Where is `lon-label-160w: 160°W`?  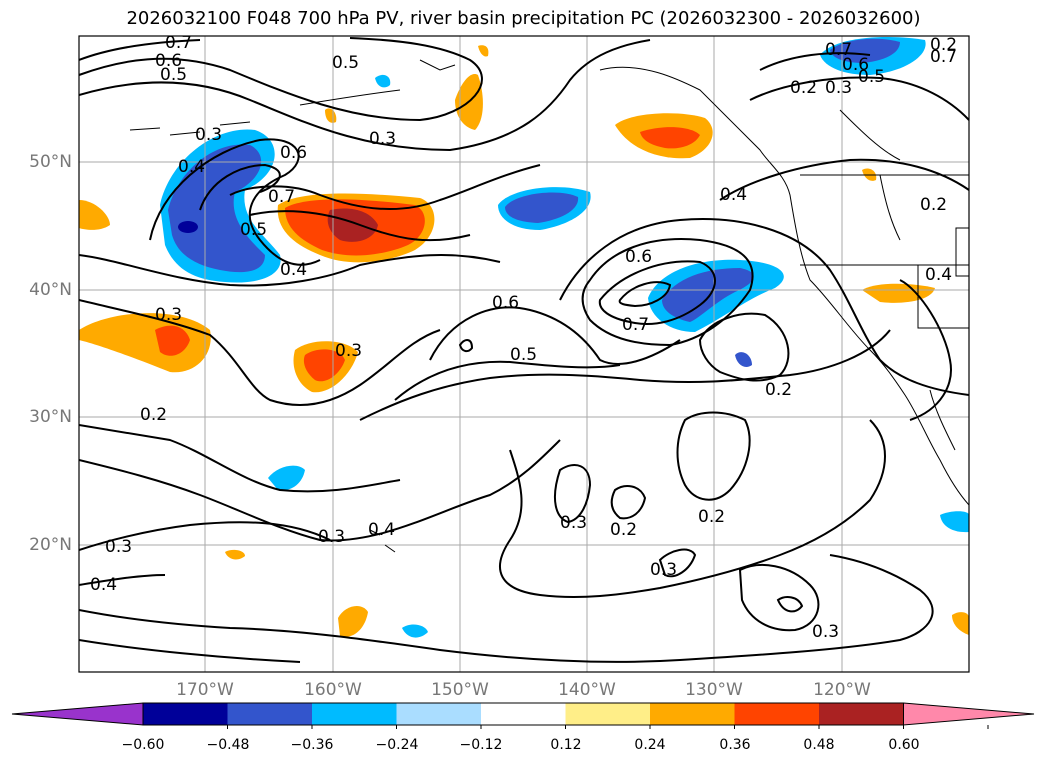
lon-label-160w: 160°W is located at coordinates (333, 690).